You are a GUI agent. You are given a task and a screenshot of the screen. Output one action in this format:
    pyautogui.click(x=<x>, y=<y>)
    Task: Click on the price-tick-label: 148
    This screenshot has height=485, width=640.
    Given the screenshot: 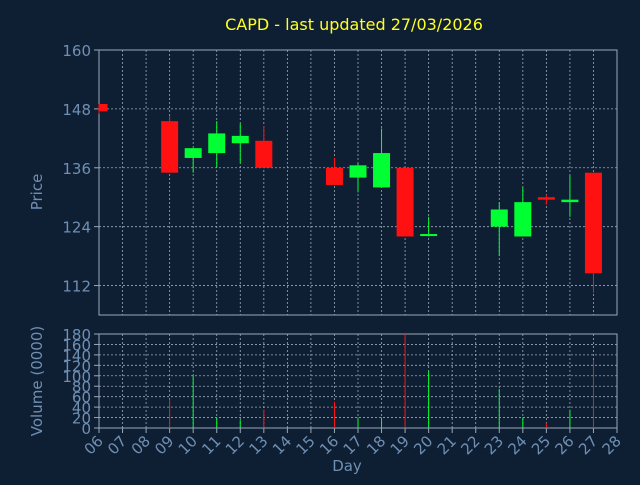 What is the action you would take?
    pyautogui.click(x=76, y=110)
    